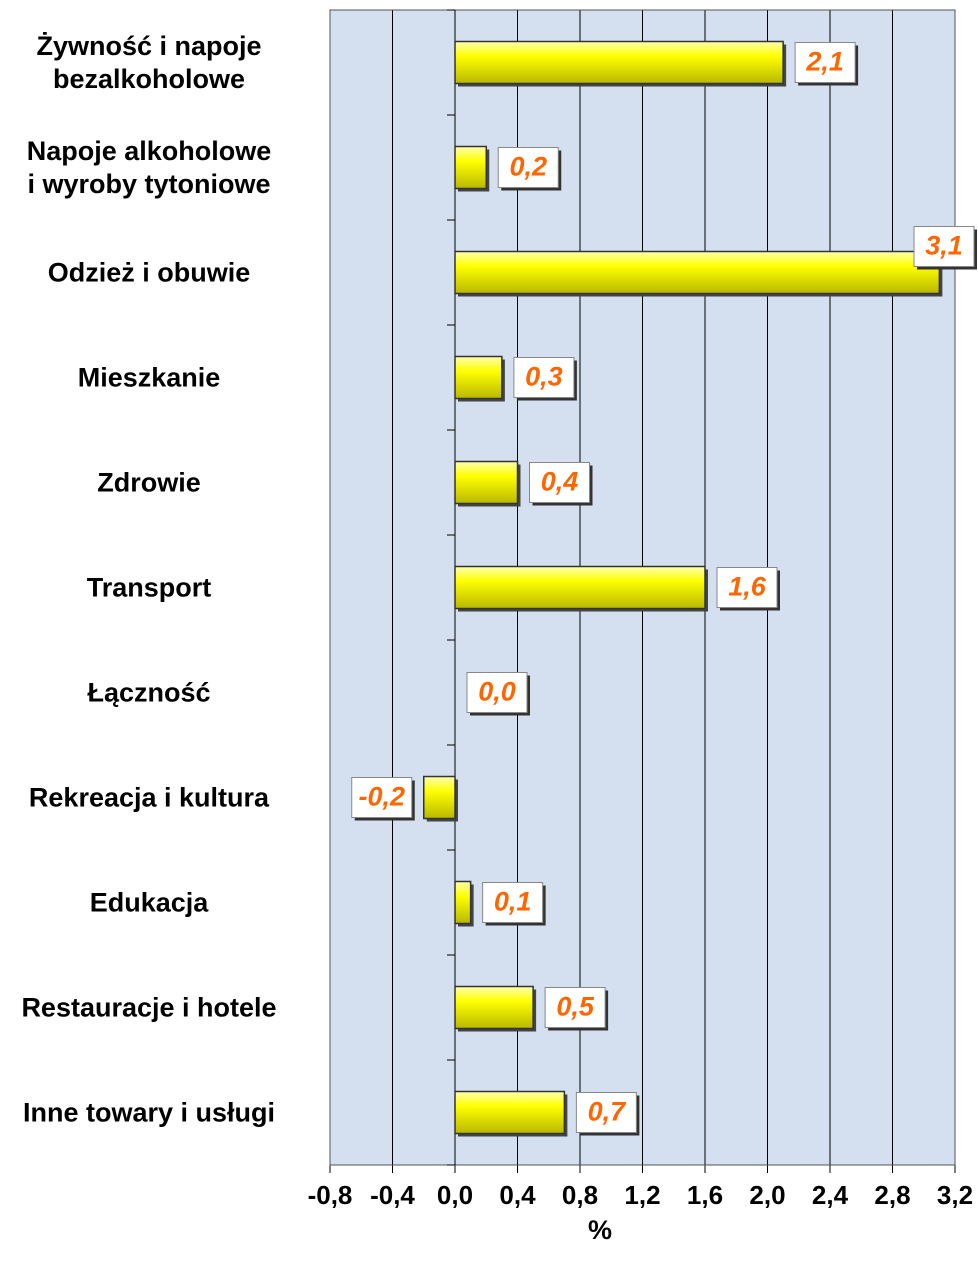 The height and width of the screenshot is (1269, 978). I want to click on y-tick-label: Rekreacja i kultura, so click(149, 797).